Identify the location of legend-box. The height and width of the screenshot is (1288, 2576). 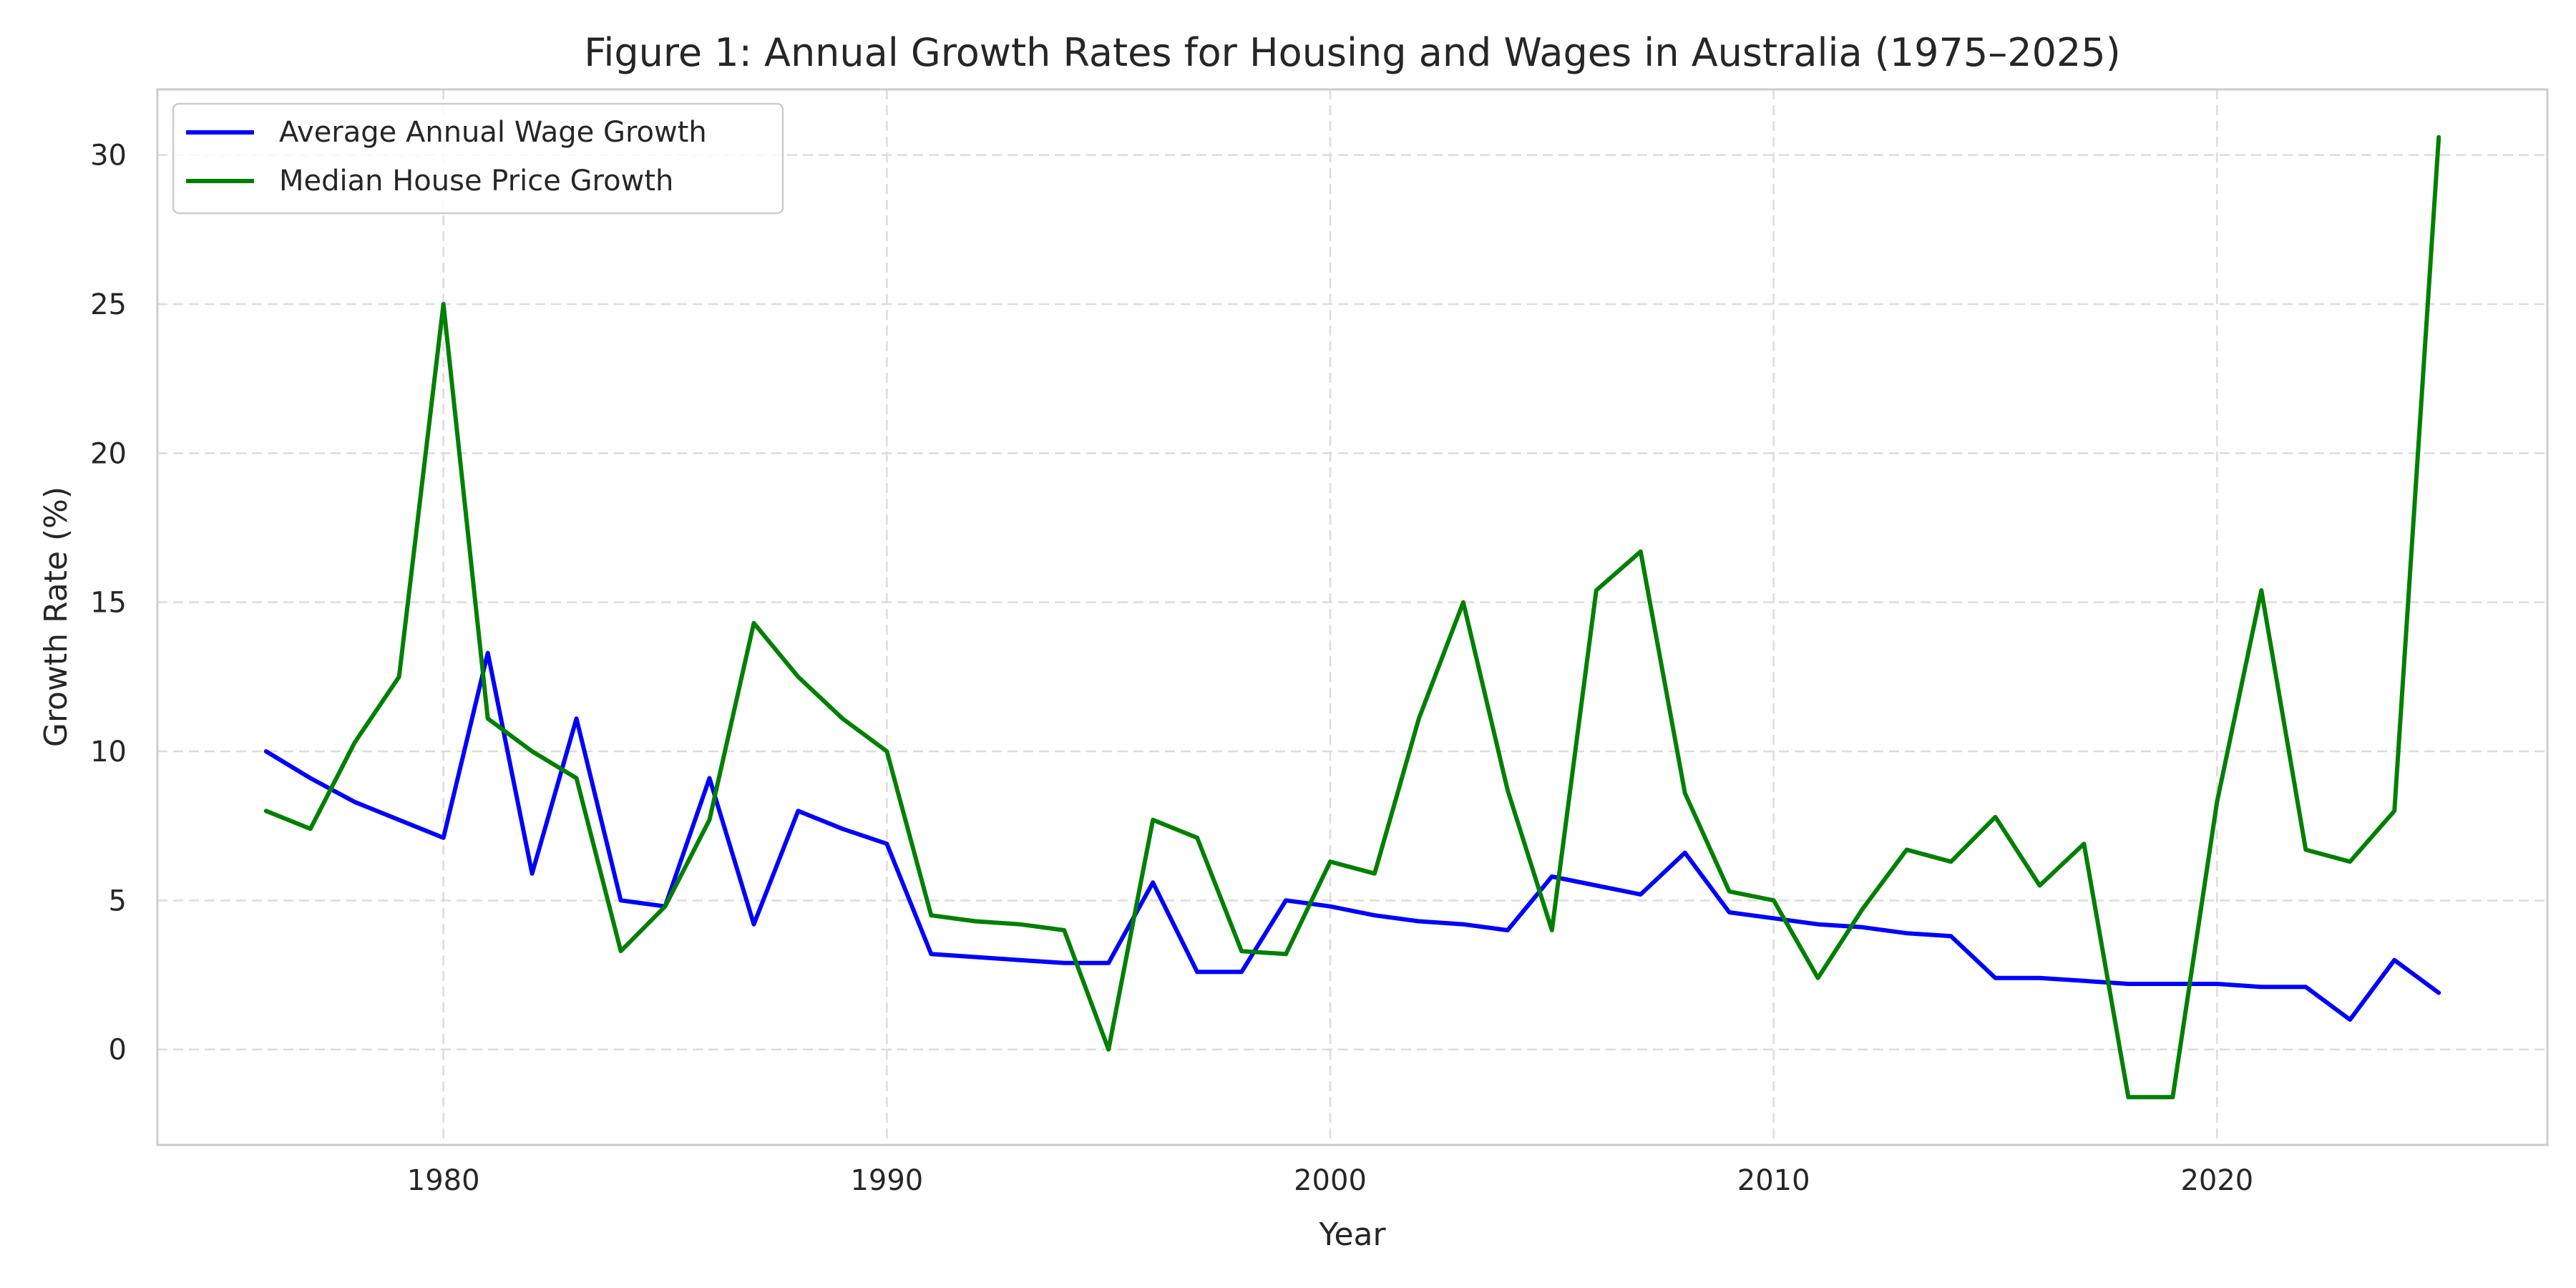
(478, 158).